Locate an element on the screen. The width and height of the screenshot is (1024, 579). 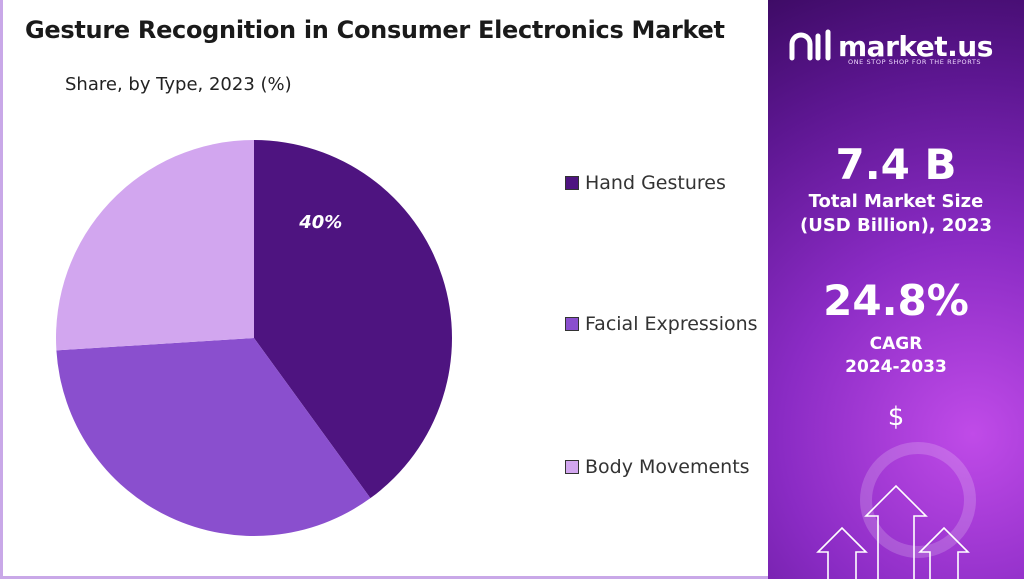
pie-slice-hand-gestures is located at coordinates (353, 319).